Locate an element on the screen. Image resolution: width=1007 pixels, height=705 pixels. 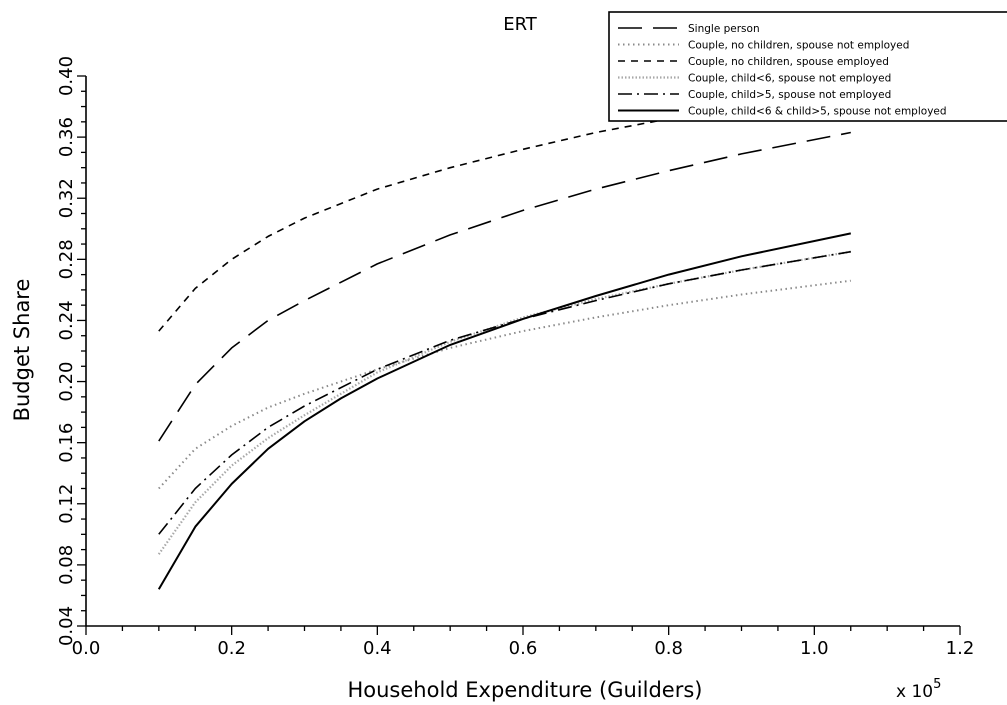
x-tick-label: 0.2 is located at coordinates (231, 648).